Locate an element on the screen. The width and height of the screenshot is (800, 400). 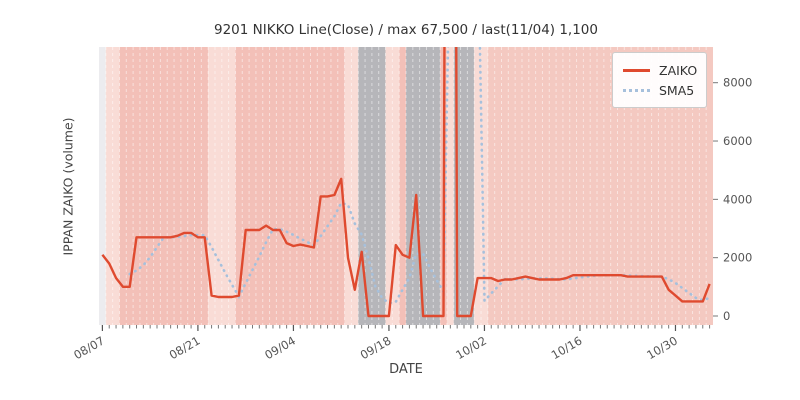
background-band-pale is located at coordinates (102, 186).